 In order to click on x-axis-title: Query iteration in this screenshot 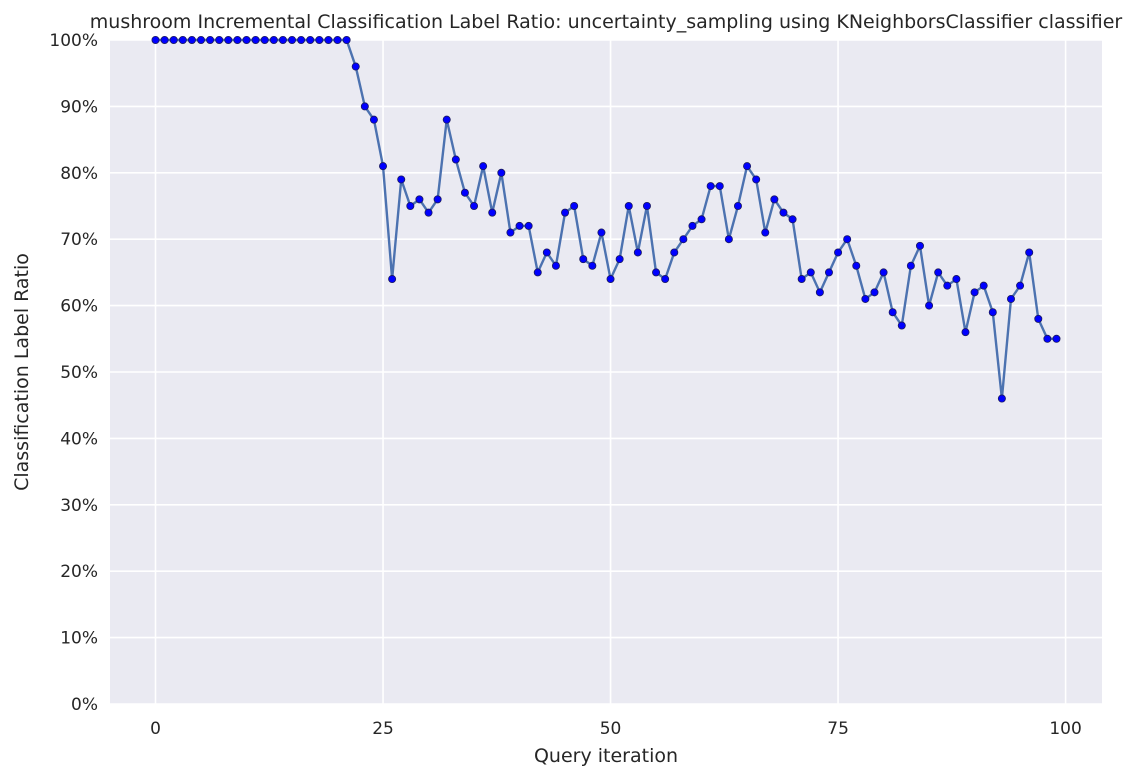, I will do `click(606, 756)`.